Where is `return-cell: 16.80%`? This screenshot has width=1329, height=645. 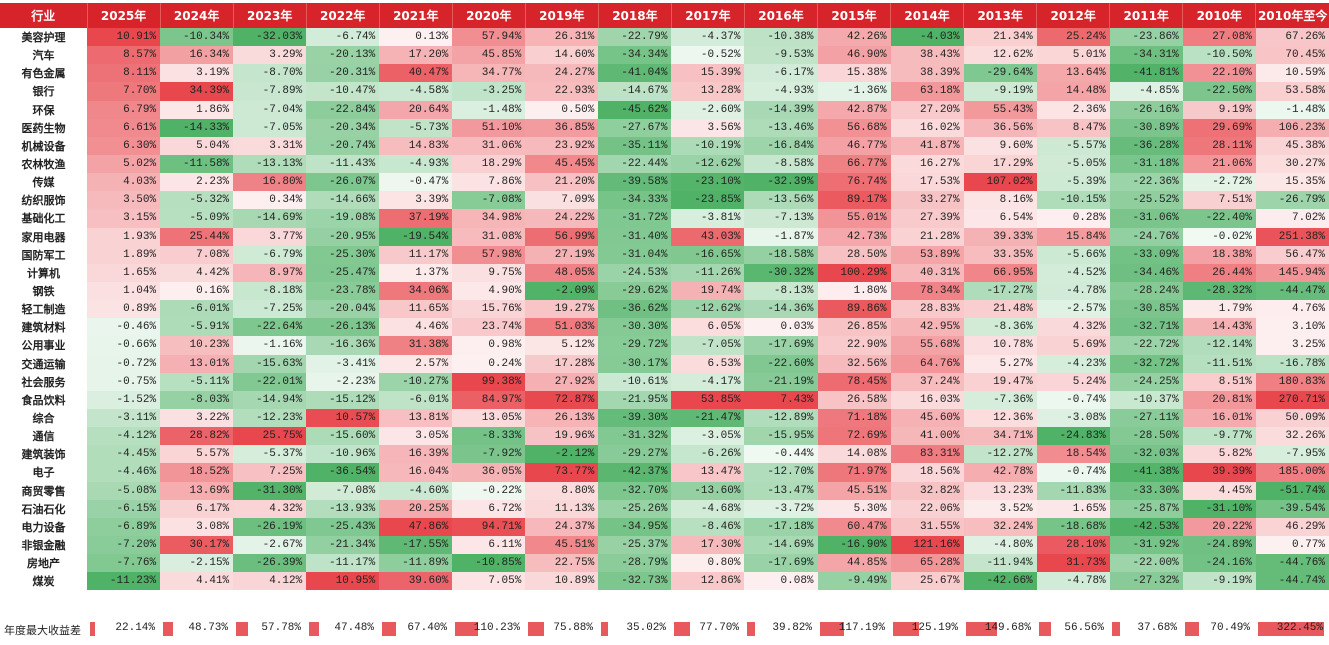
return-cell: 16.80% is located at coordinates (270, 182).